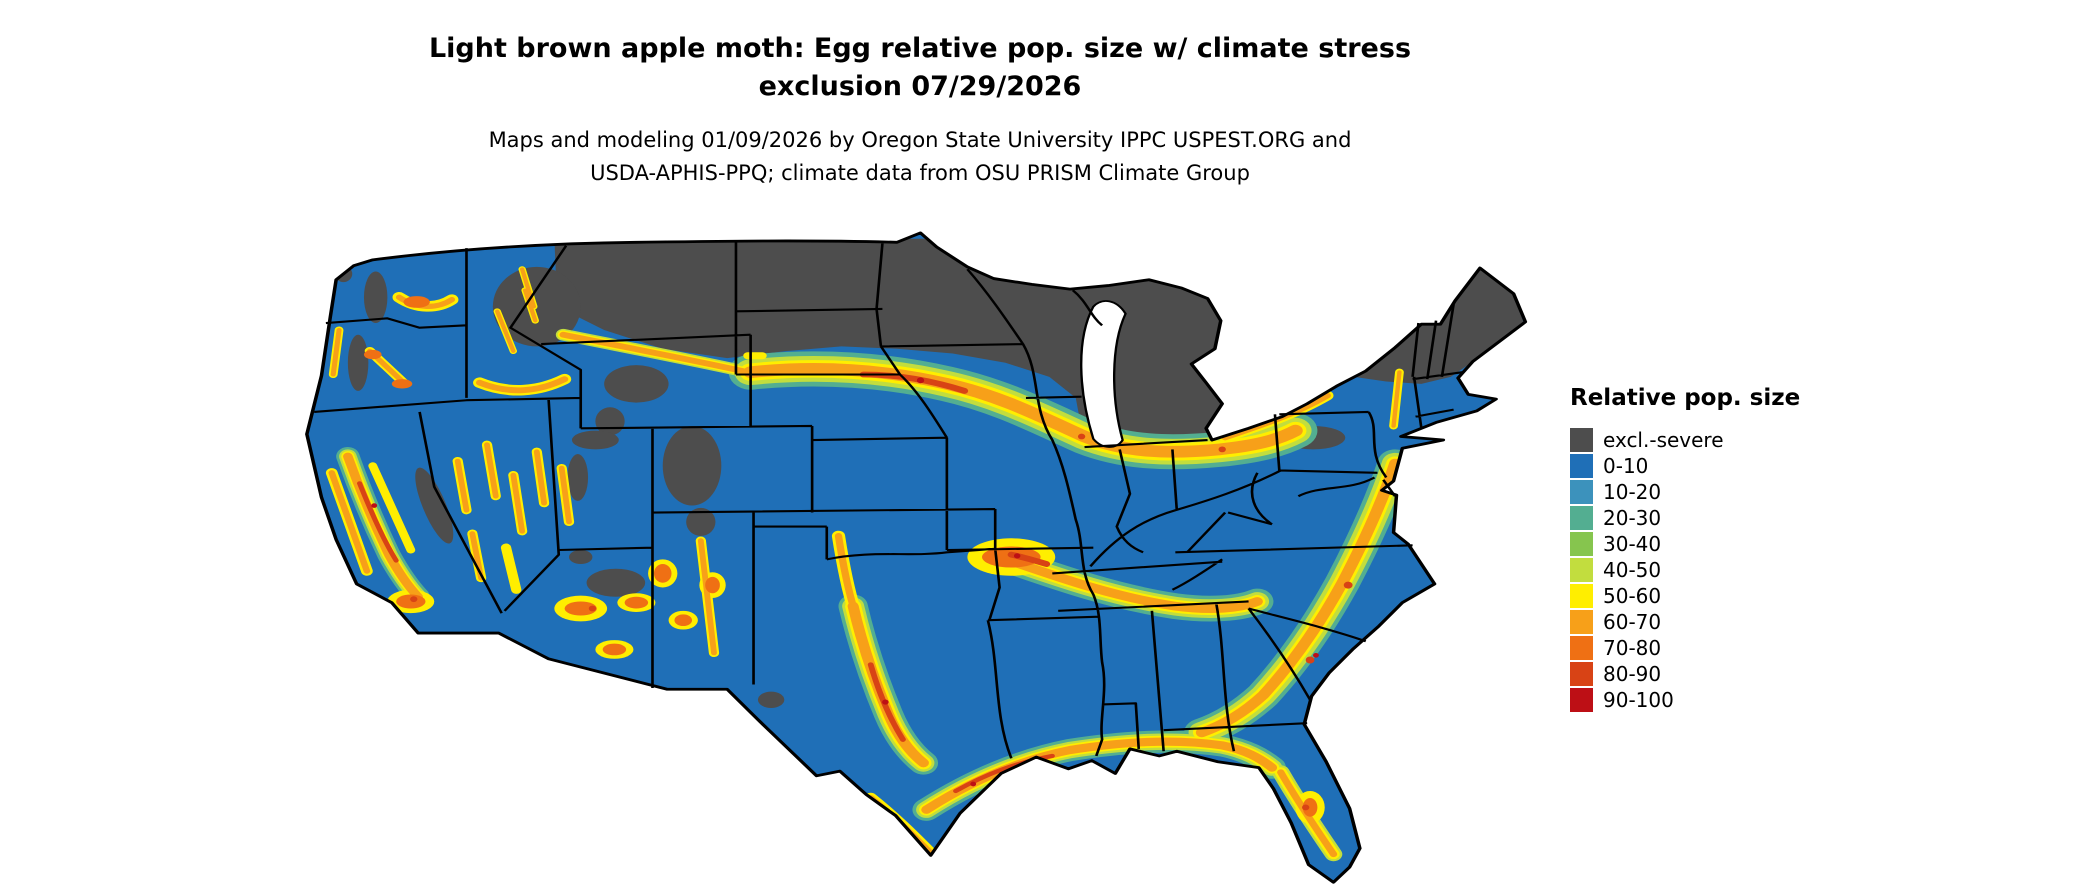 This screenshot has height=892, width=2100. What do you see at coordinates (1632, 544) in the screenshot?
I see `legend-item-label: 30-40` at bounding box center [1632, 544].